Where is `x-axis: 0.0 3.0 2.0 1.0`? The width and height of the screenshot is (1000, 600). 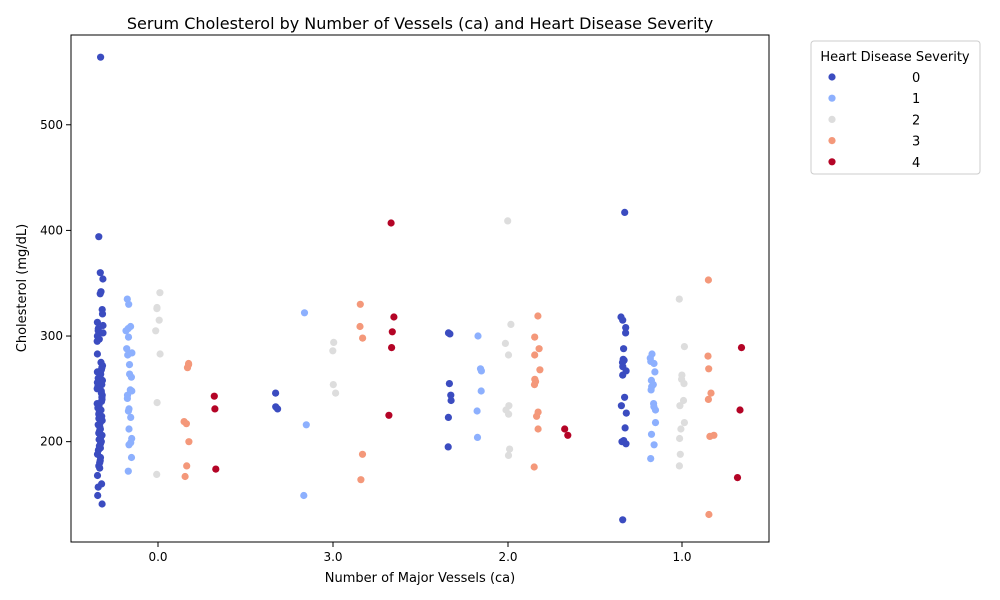 x-axis: 0.0 3.0 2.0 1.0 is located at coordinates (420, 553).